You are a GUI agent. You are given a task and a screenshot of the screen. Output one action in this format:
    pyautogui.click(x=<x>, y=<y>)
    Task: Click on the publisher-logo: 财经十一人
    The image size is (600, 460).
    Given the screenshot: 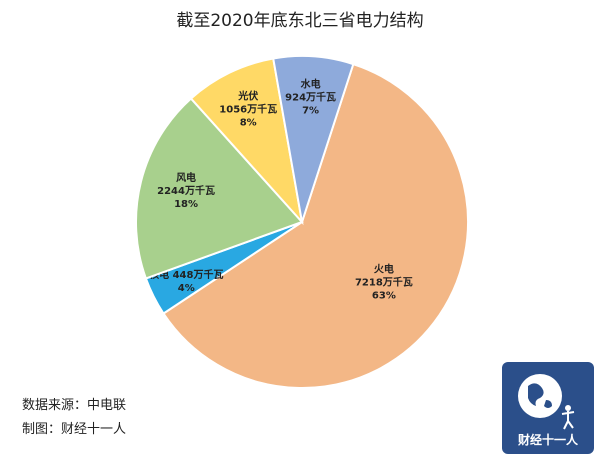 What is the action you would take?
    pyautogui.click(x=548, y=408)
    